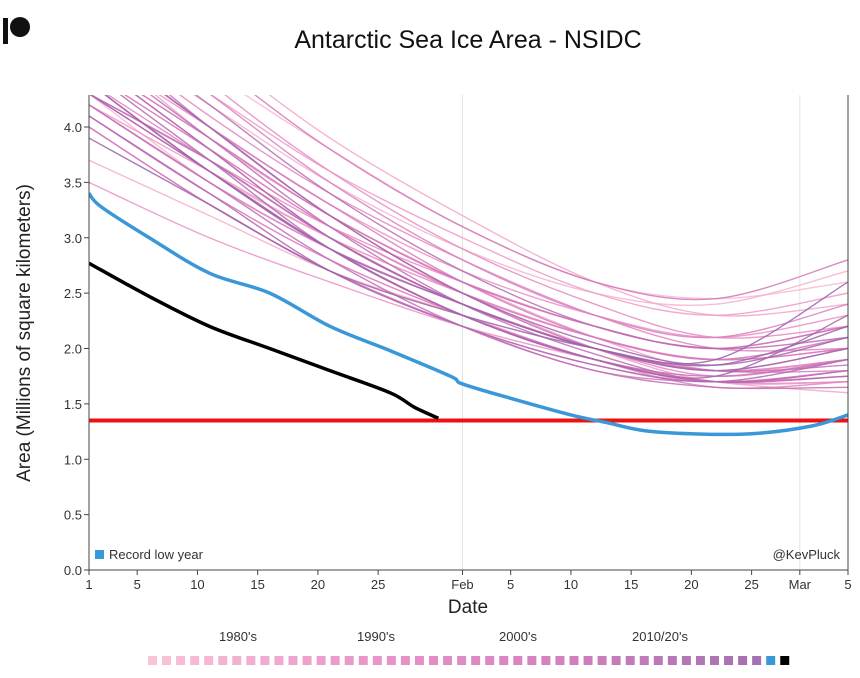 The image size is (860, 678). What do you see at coordinates (88, 584) in the screenshot?
I see `x-tick-label: 1` at bounding box center [88, 584].